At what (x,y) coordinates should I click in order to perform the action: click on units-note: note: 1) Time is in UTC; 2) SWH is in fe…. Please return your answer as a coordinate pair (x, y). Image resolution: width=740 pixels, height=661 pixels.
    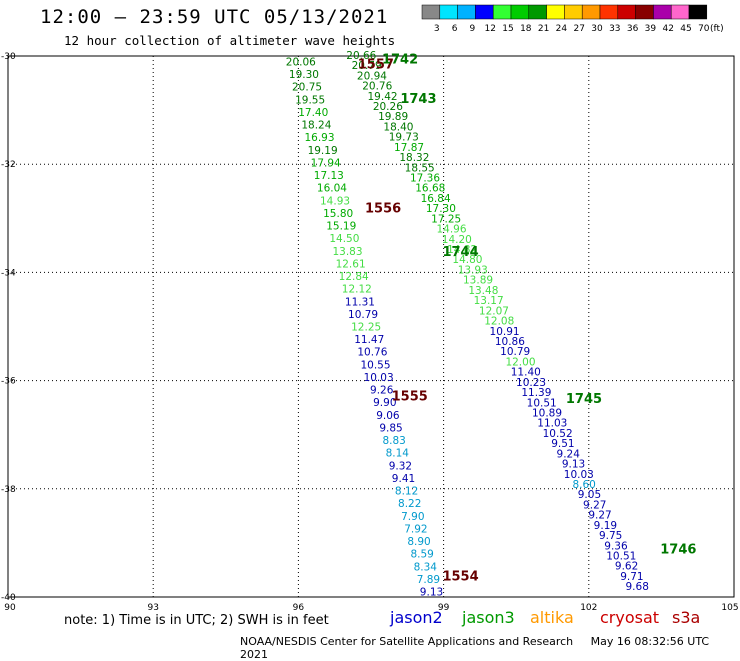
    Looking at the image, I should click on (196, 620).